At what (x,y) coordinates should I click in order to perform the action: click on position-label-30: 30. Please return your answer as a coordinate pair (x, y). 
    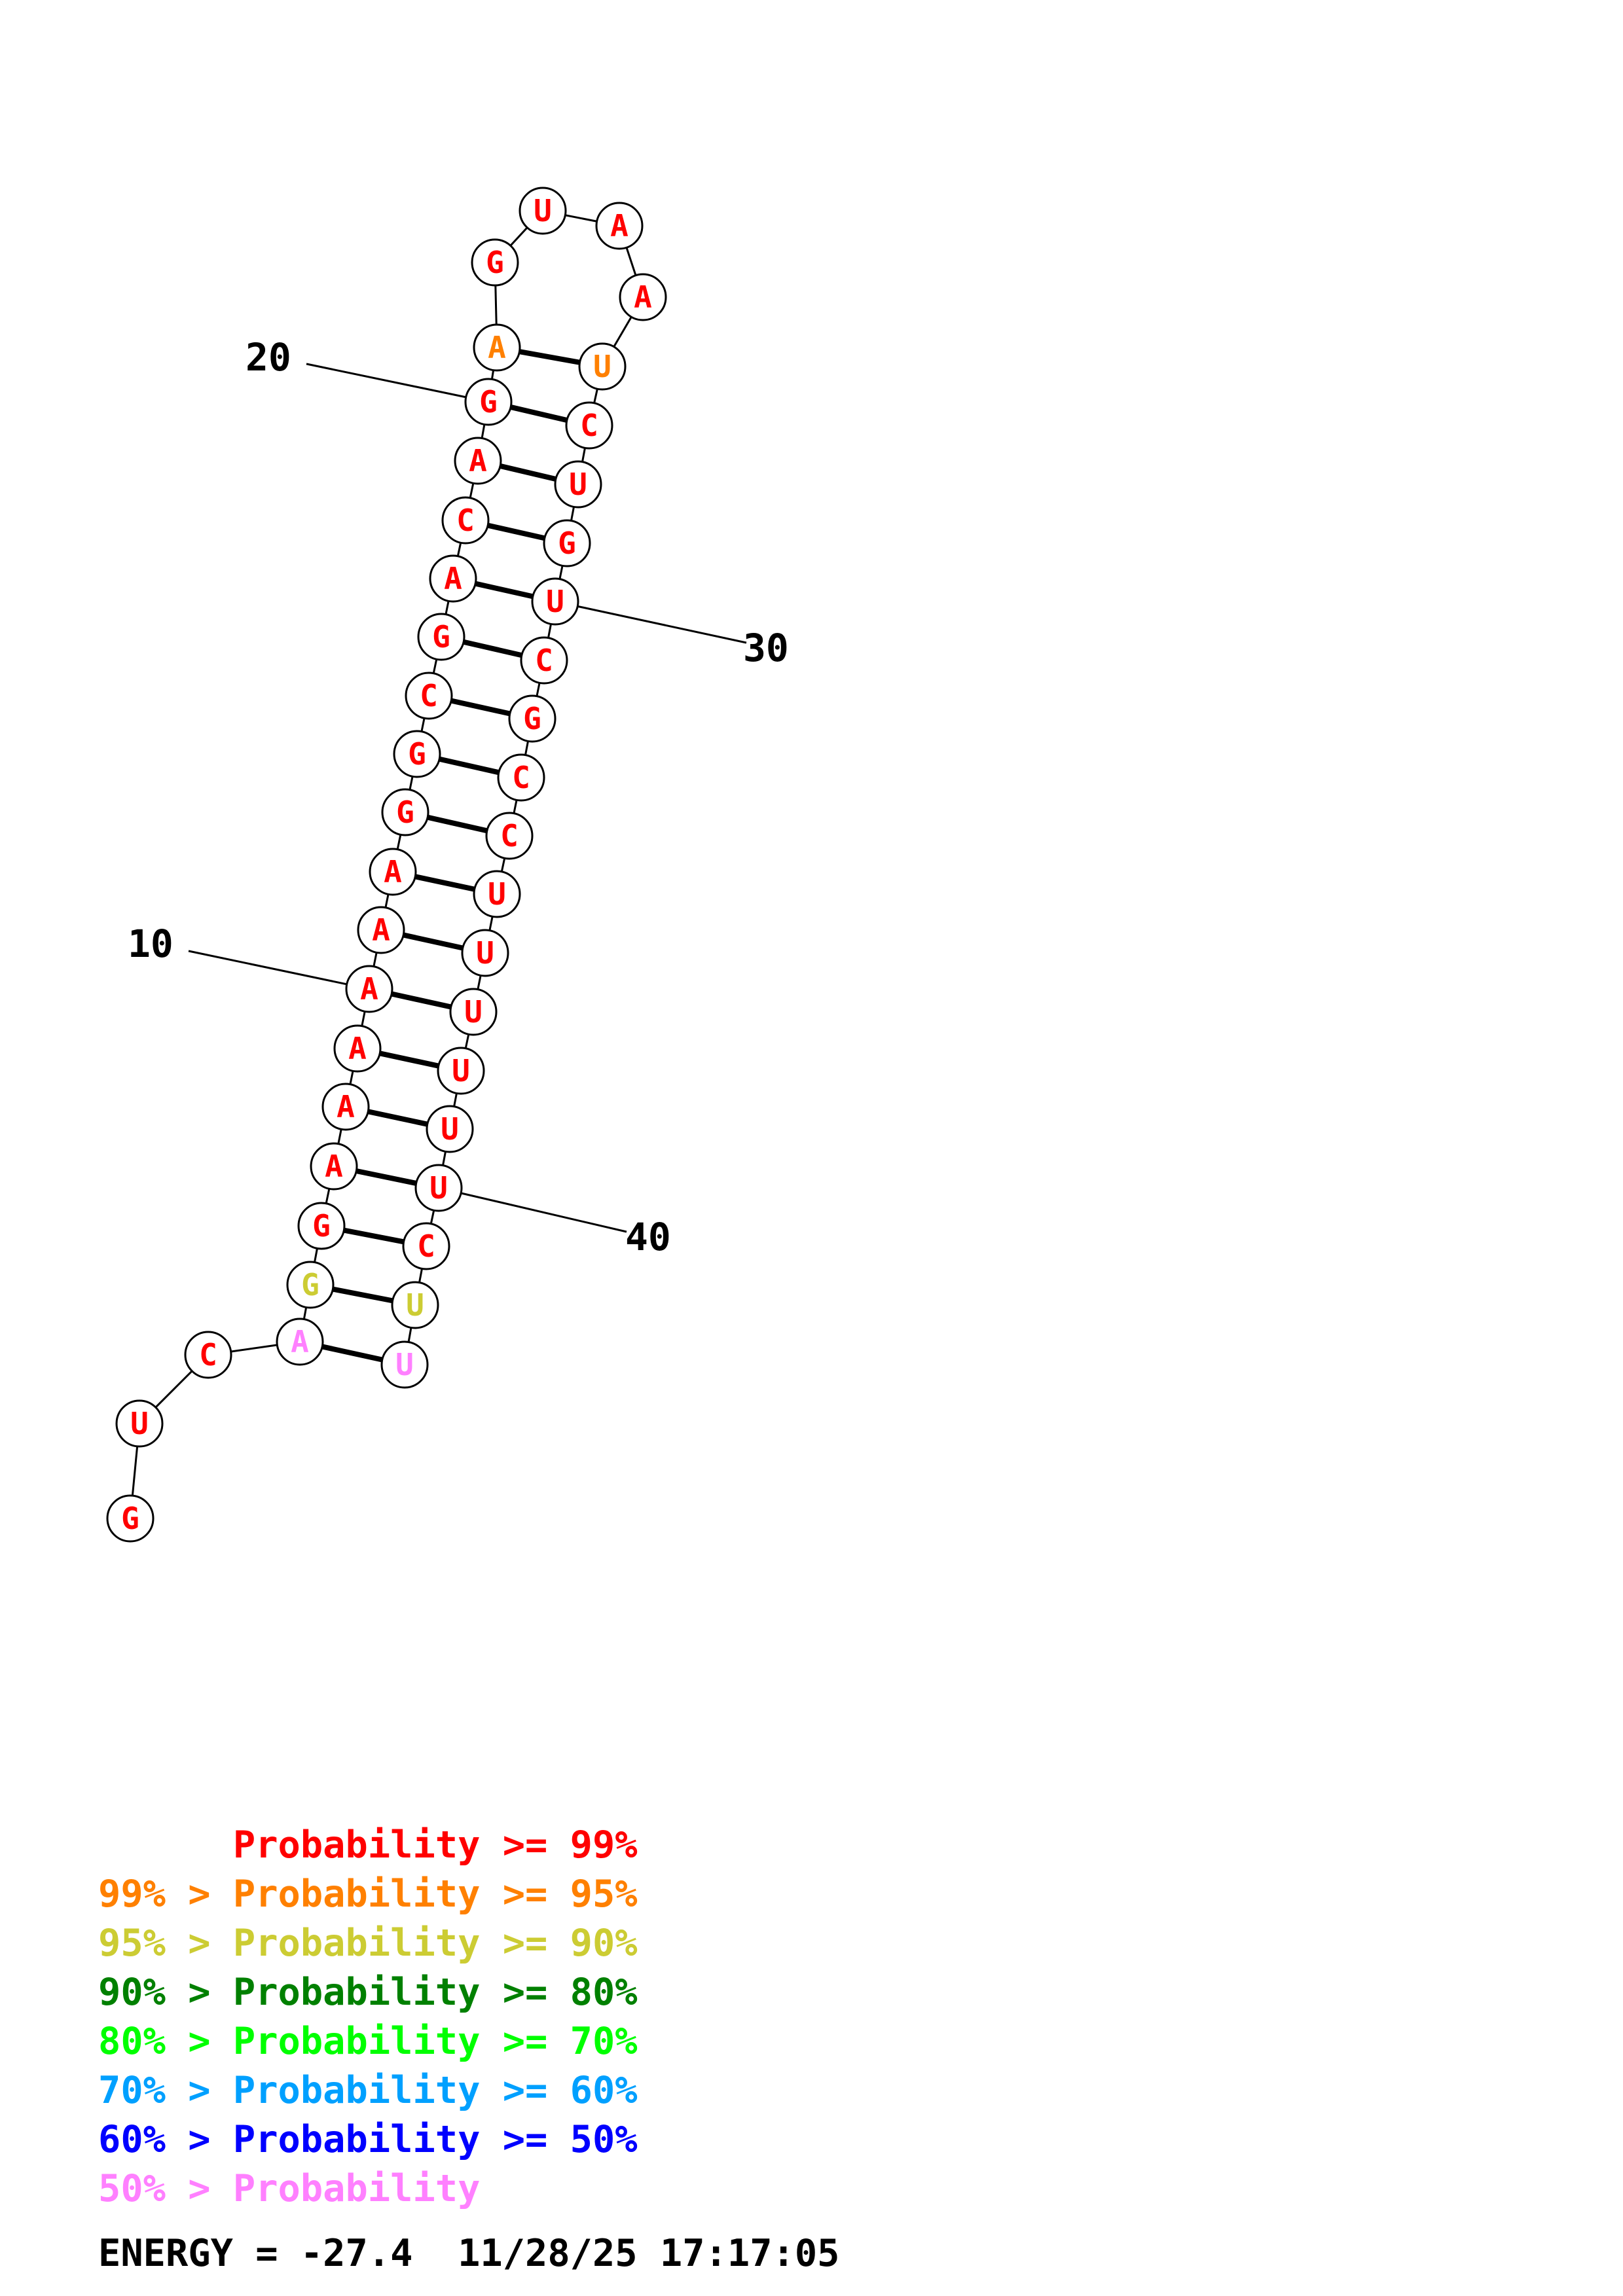
    Looking at the image, I should click on (766, 648).